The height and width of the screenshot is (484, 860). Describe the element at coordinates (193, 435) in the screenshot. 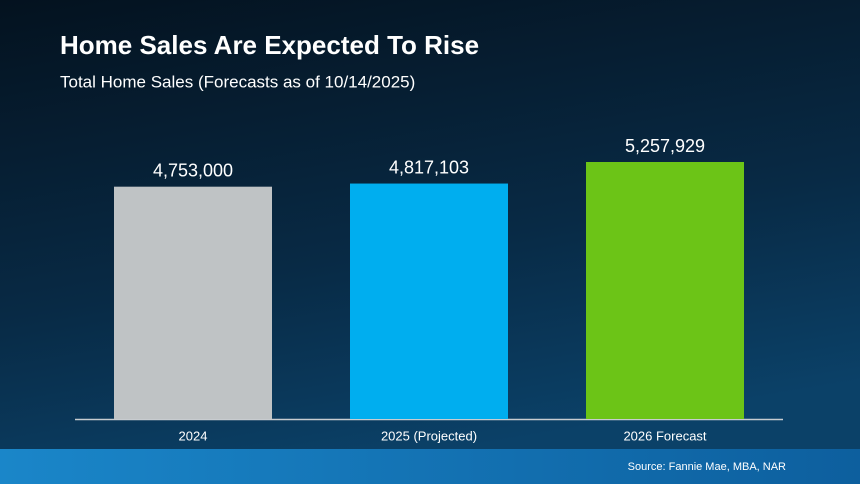

I see `x-tick-label: 2024` at that location.